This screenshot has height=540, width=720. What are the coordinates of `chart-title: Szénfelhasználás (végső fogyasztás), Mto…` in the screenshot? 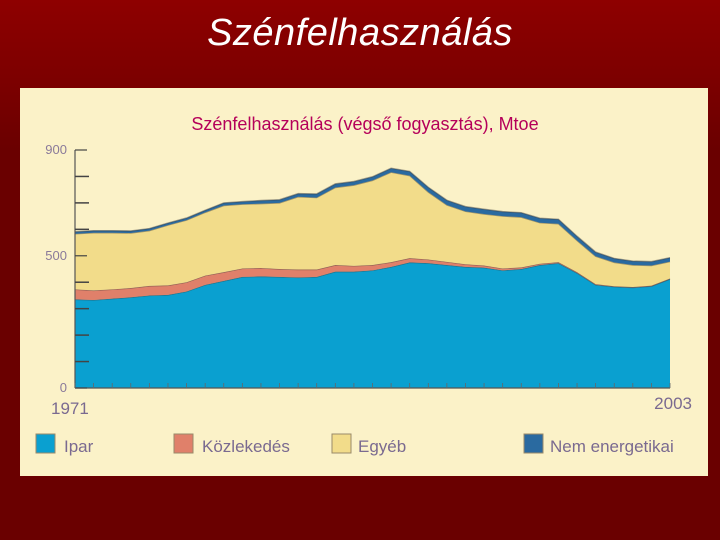 It's located at (364, 124).